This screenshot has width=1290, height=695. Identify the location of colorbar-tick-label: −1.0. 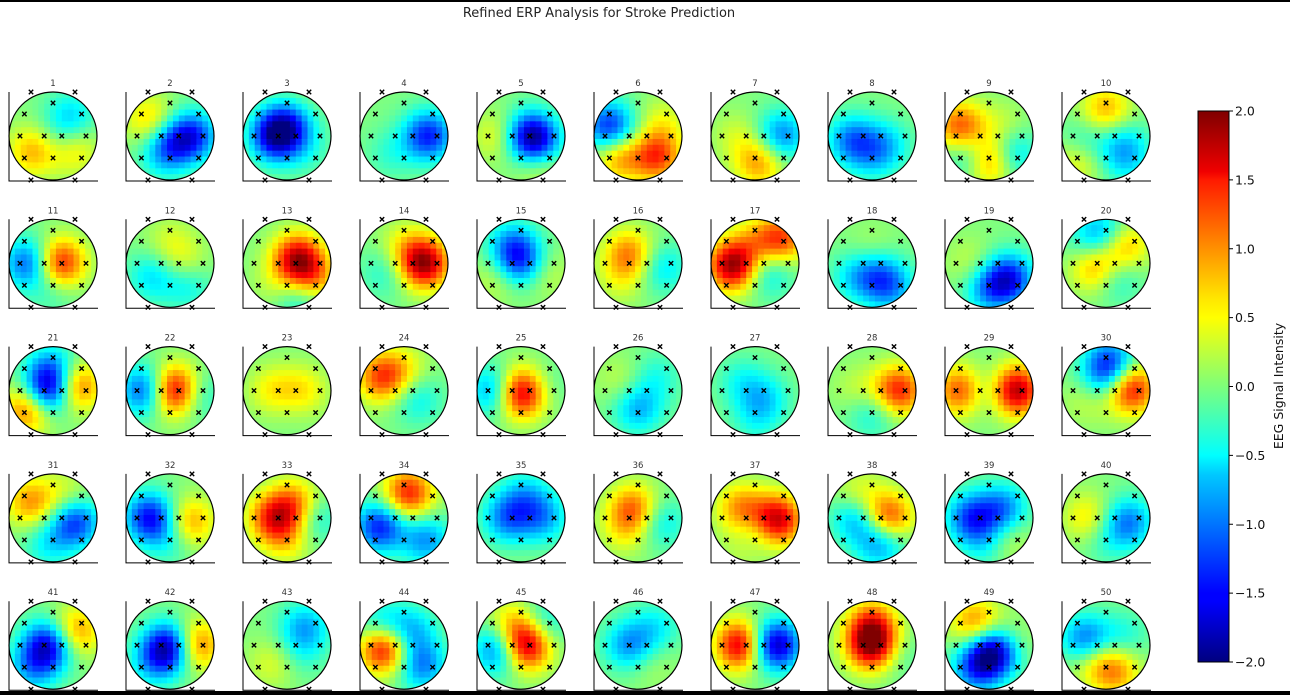
(1250, 524).